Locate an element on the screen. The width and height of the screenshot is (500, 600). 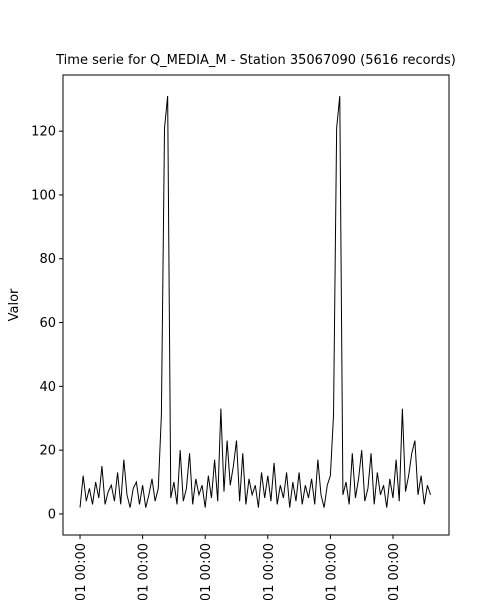
y-tick-label: 60 is located at coordinates (47, 323).